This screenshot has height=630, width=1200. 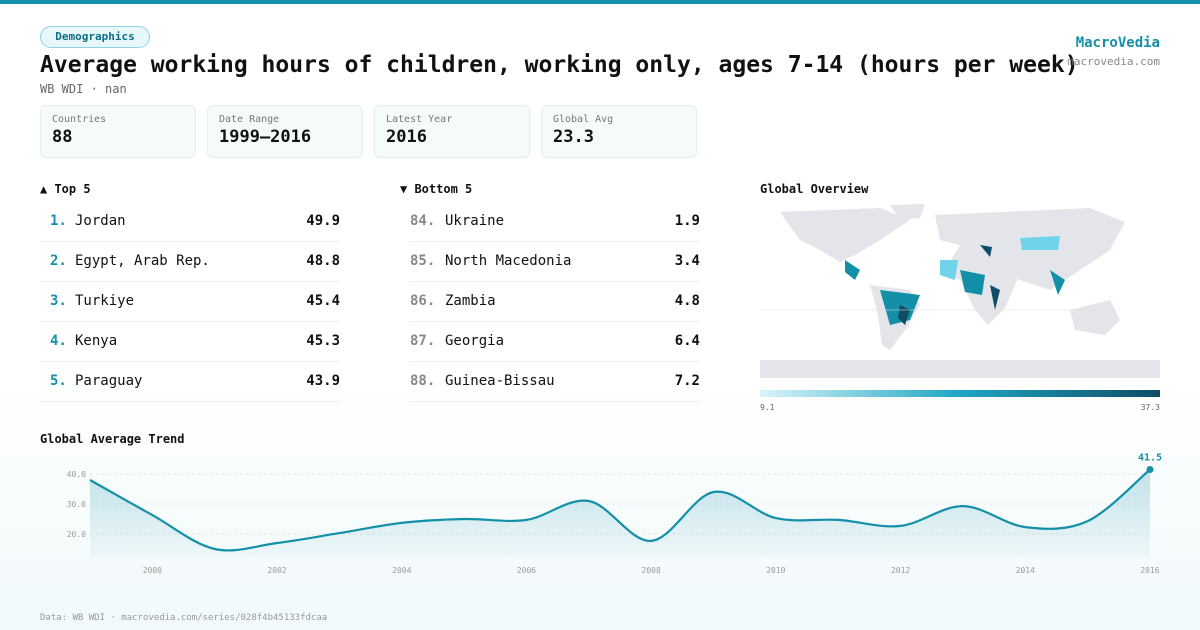 I want to click on stat-label: Date Range, so click(x=249, y=119).